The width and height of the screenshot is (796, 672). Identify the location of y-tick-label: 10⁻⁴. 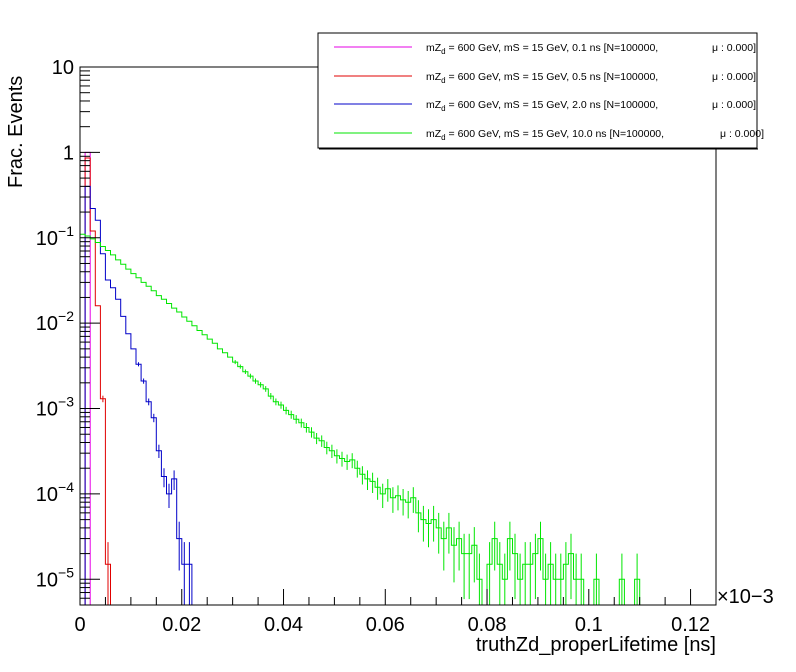
(55, 492).